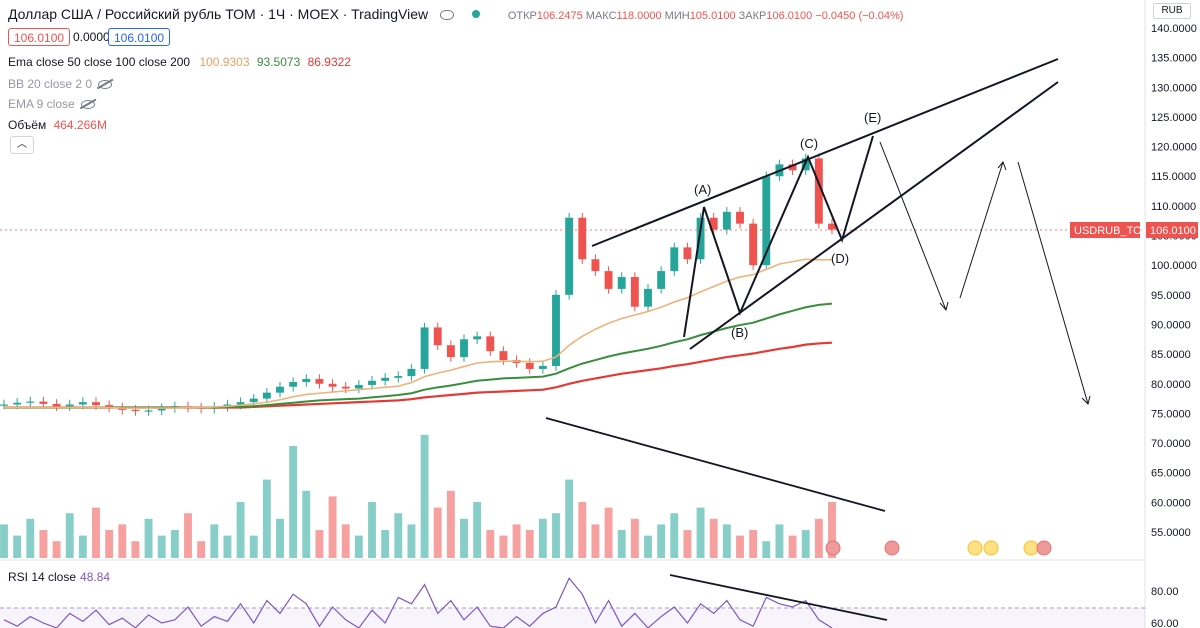  I want to click on symbol-tag, so click(1105, 230).